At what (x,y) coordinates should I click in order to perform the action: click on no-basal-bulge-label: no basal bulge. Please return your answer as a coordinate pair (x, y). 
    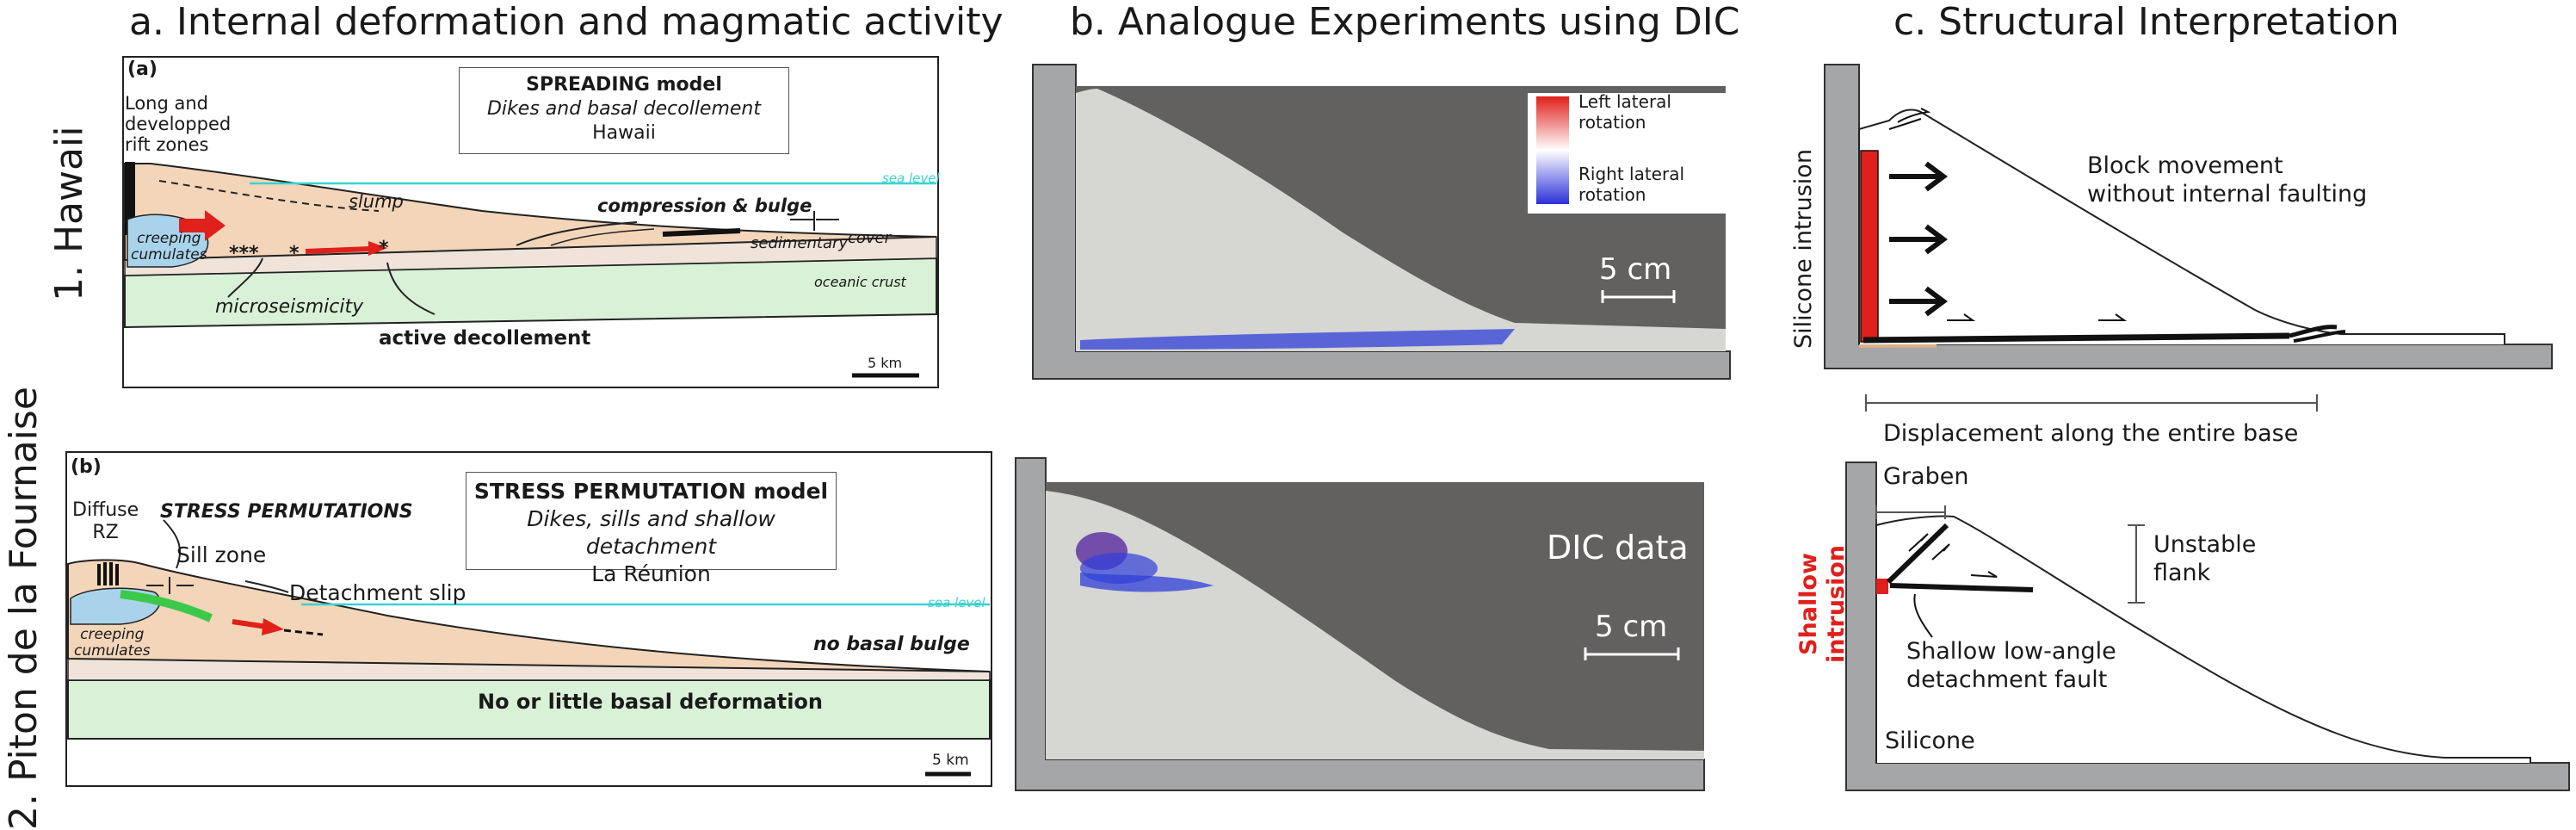
    Looking at the image, I should click on (891, 645).